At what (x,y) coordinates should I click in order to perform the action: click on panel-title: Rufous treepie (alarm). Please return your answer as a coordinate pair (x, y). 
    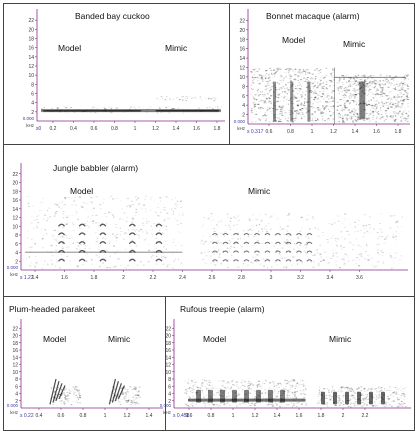
    Looking at the image, I should click on (222, 309).